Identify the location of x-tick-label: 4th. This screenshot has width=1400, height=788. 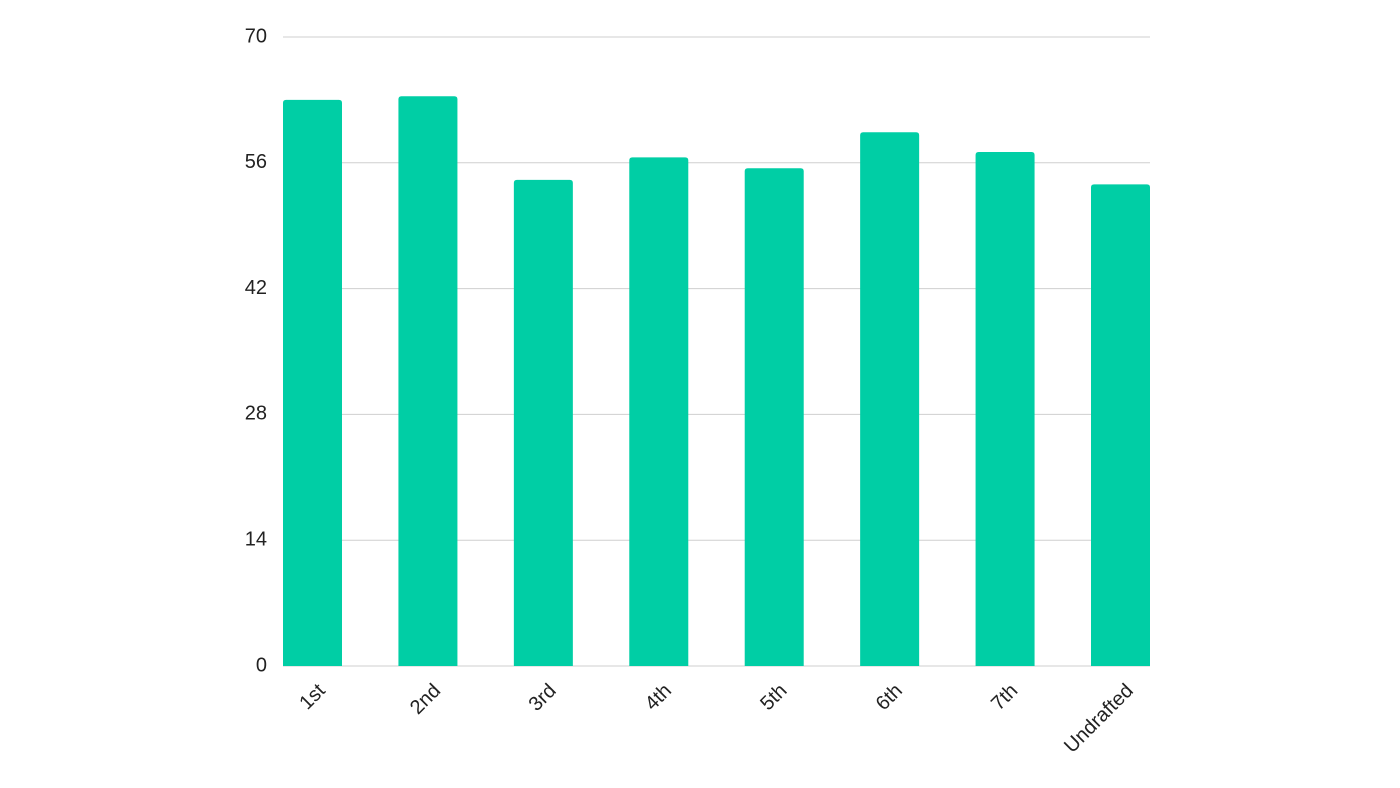
(658, 697).